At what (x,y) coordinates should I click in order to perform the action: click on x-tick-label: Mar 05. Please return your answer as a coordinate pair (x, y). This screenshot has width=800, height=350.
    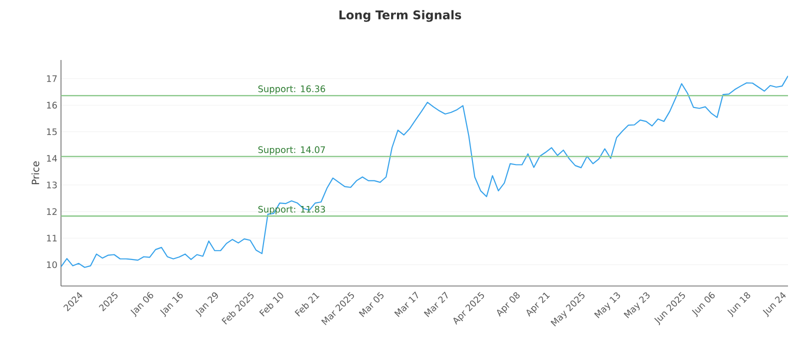
    Looking at the image, I should click on (371, 305).